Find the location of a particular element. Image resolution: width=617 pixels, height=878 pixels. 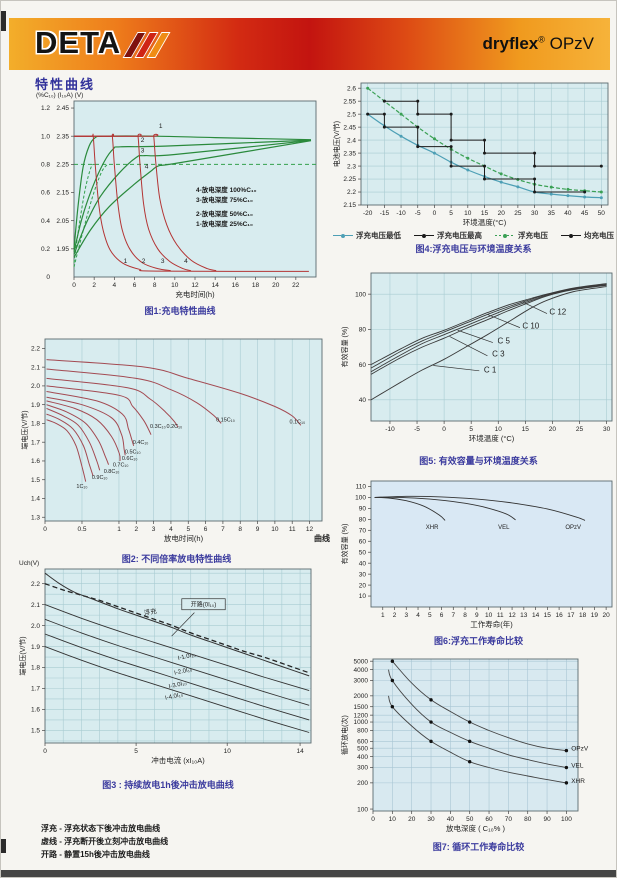

svg-text: 45 is located at coordinates (585, 213).